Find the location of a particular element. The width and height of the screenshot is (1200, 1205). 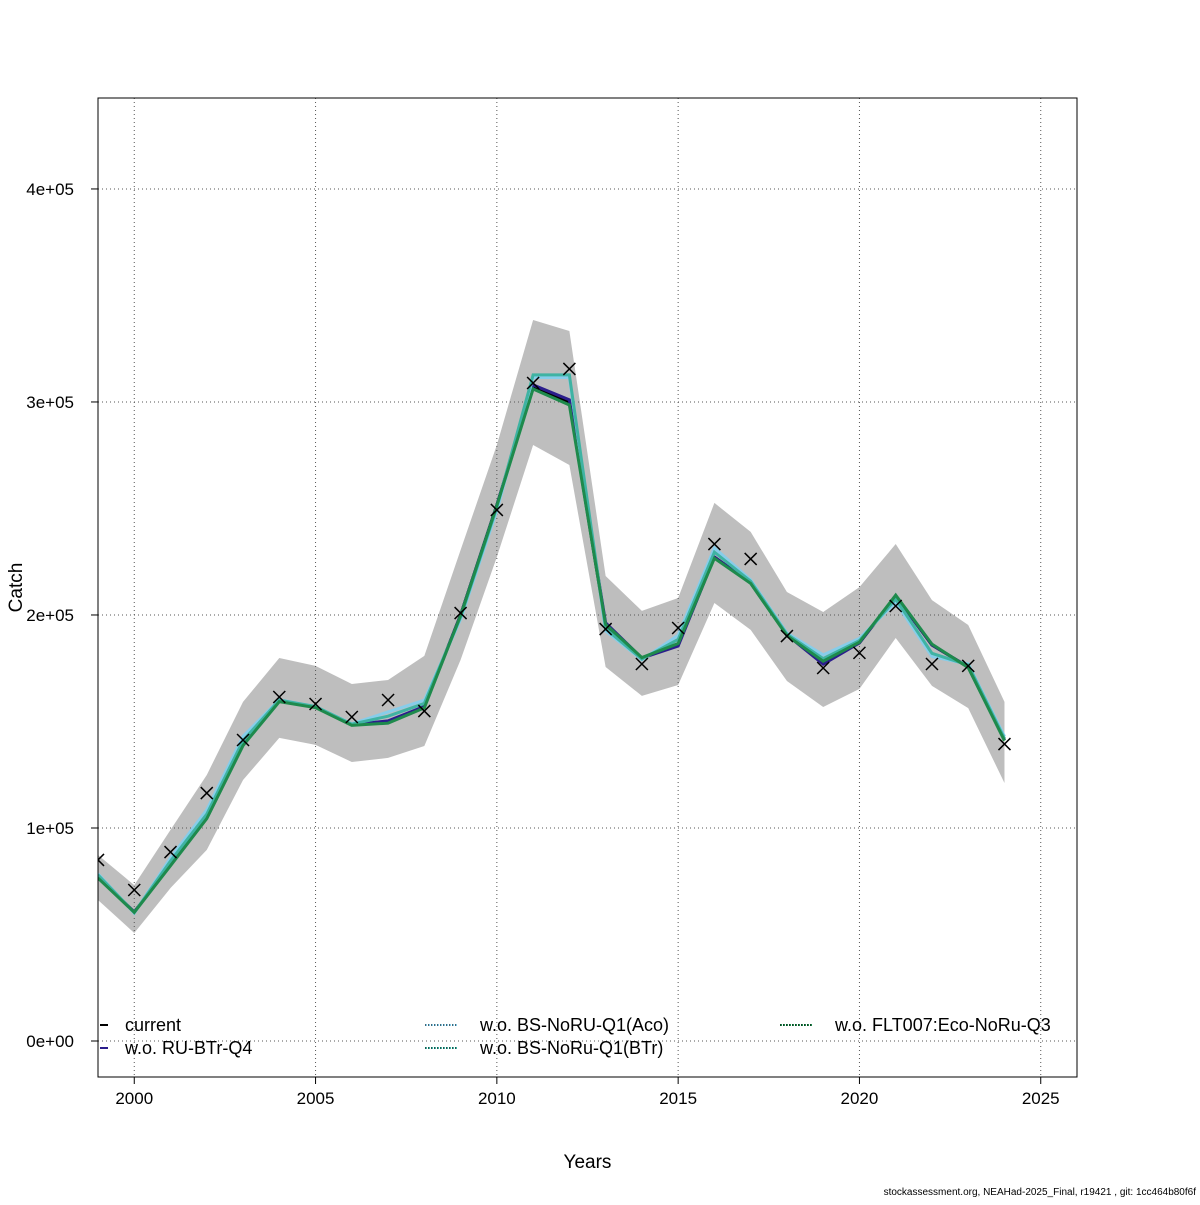

x-tick-label: 2020 is located at coordinates (860, 1098).